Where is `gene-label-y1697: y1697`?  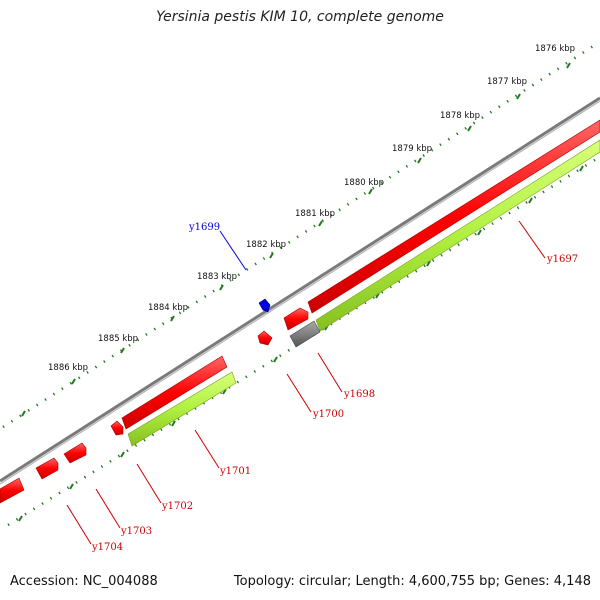
gene-label-y1697: y1697 is located at coordinates (562, 259).